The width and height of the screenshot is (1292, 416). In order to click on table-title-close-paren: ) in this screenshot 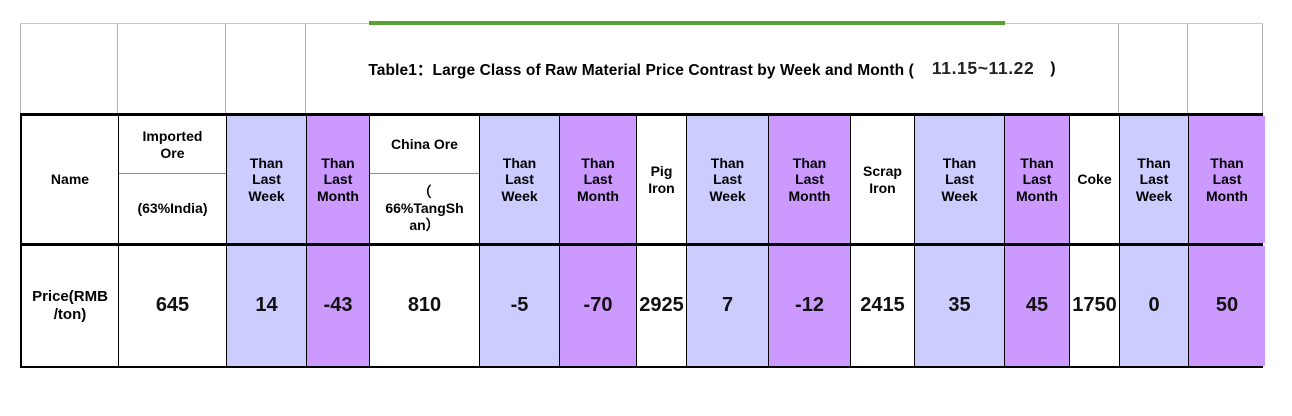, I will do `click(1053, 68)`.